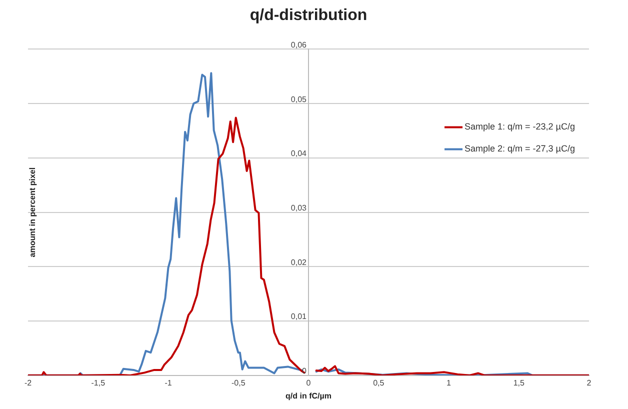  Describe the element at coordinates (379, 383) in the screenshot. I see `x-tick-label: 0,5` at that location.